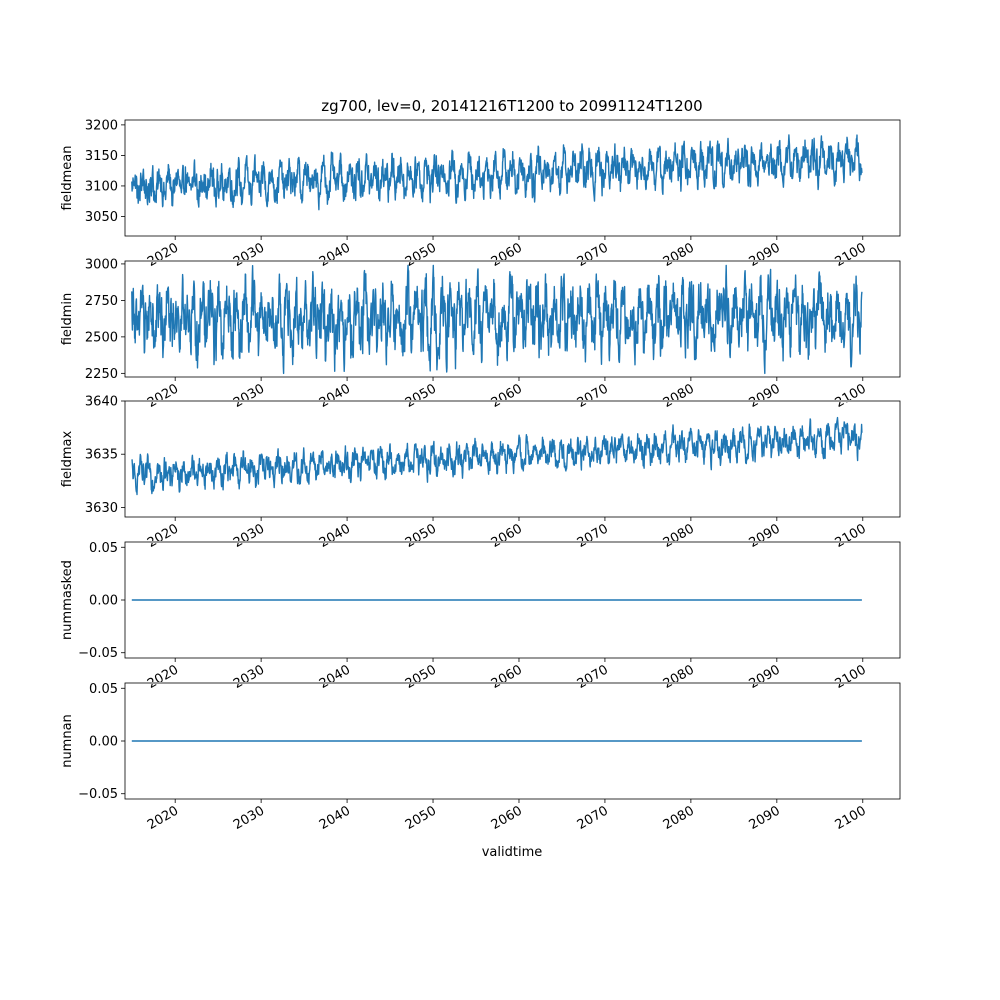  I want to click on x-tick-label-fieldmin: 2020, so click(163, 396).